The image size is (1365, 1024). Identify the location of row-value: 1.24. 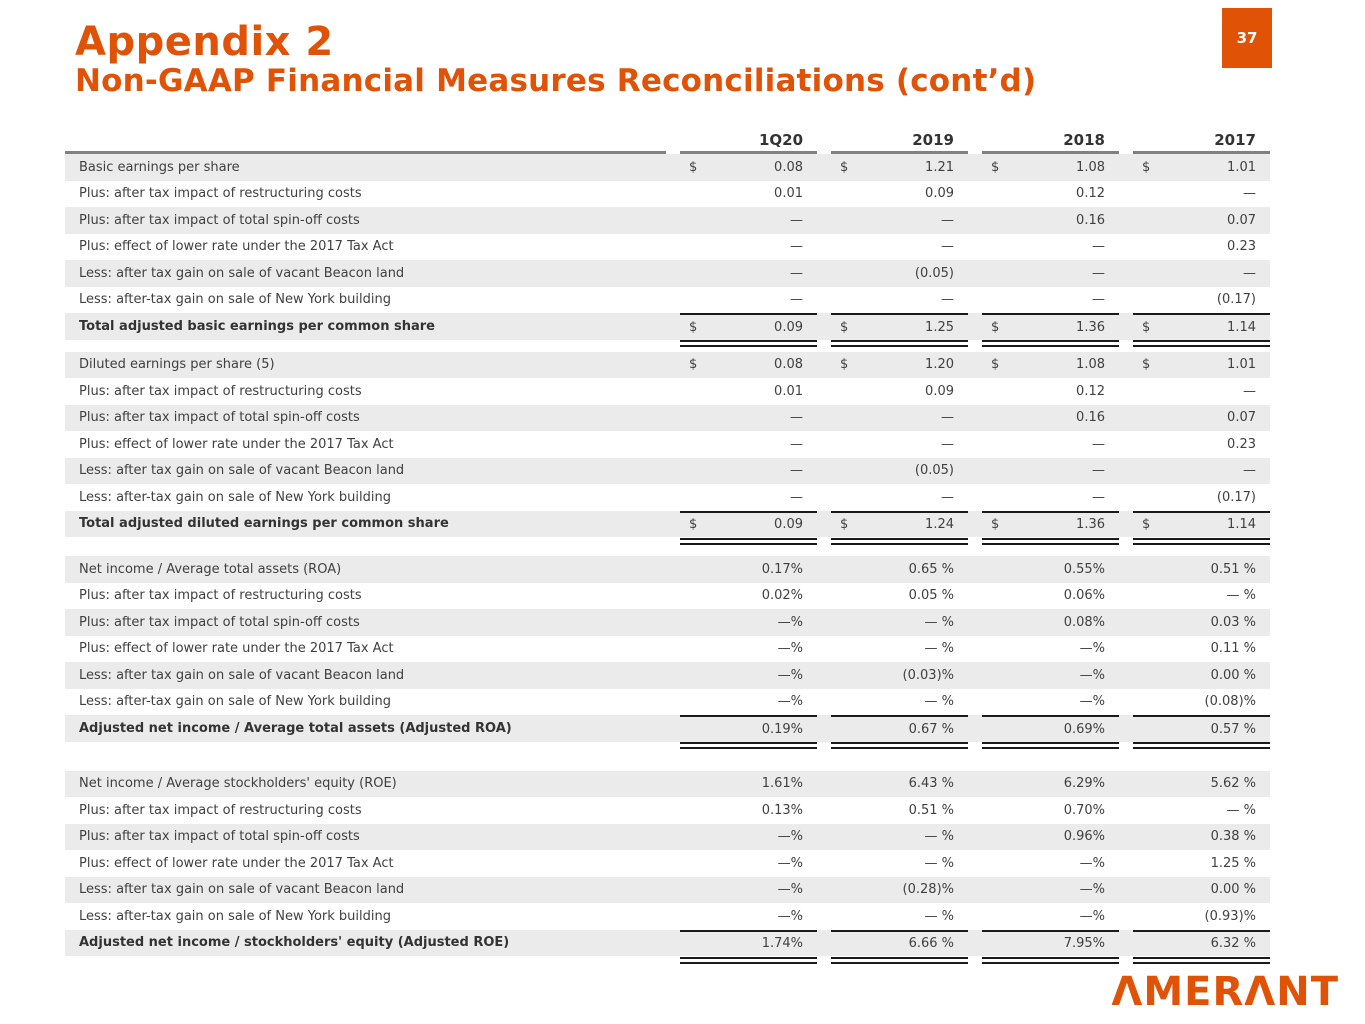
(939, 525).